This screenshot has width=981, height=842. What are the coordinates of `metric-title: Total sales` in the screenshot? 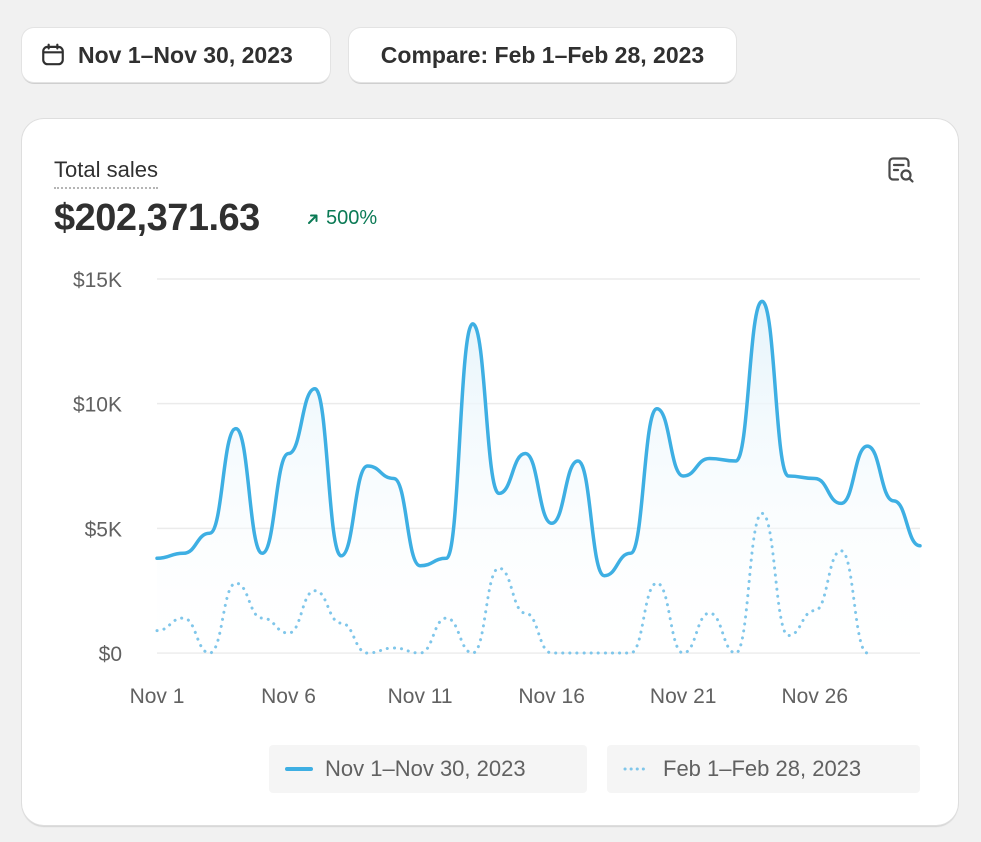 It's located at (106, 173).